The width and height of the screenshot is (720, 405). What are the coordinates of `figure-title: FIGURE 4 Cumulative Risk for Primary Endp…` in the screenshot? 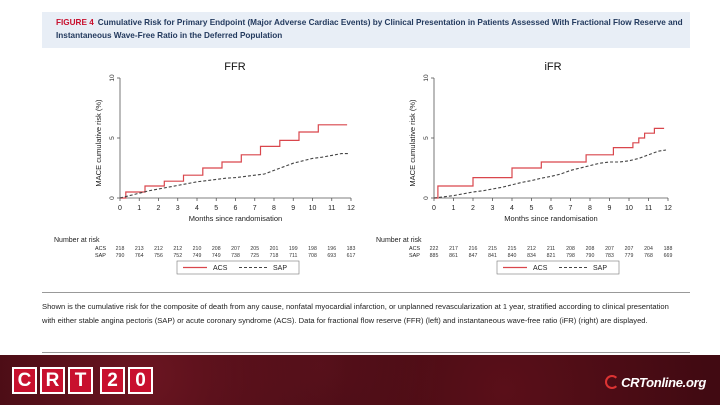 It's located at (371, 29).